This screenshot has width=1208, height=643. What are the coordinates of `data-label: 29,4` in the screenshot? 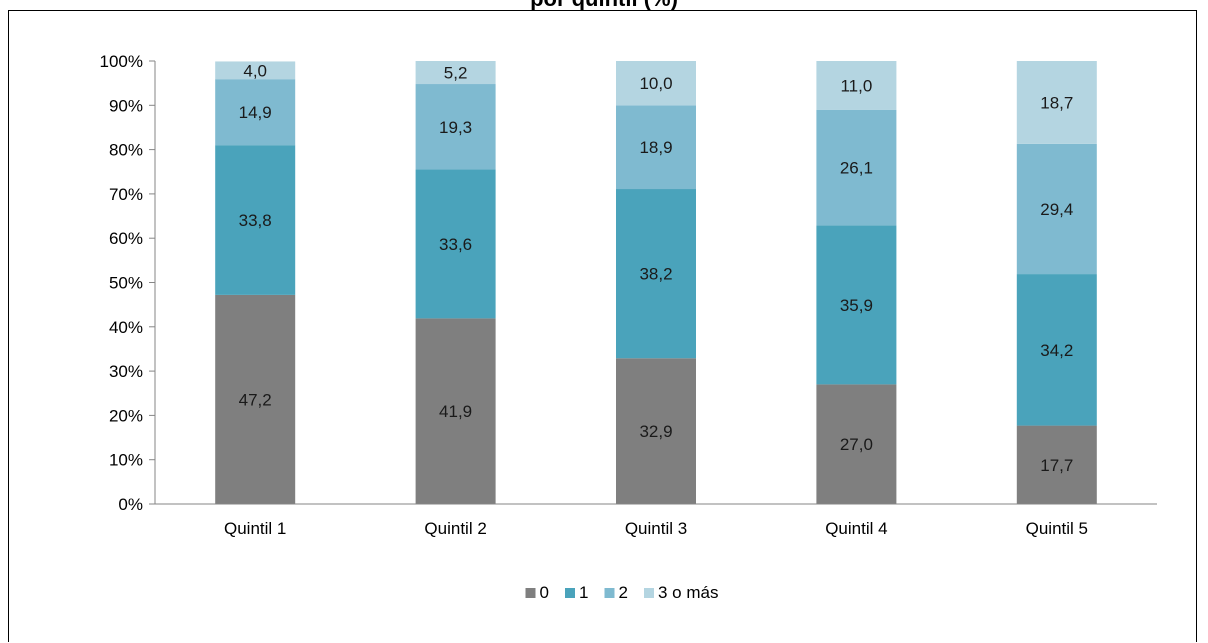 It's located at (1056, 209).